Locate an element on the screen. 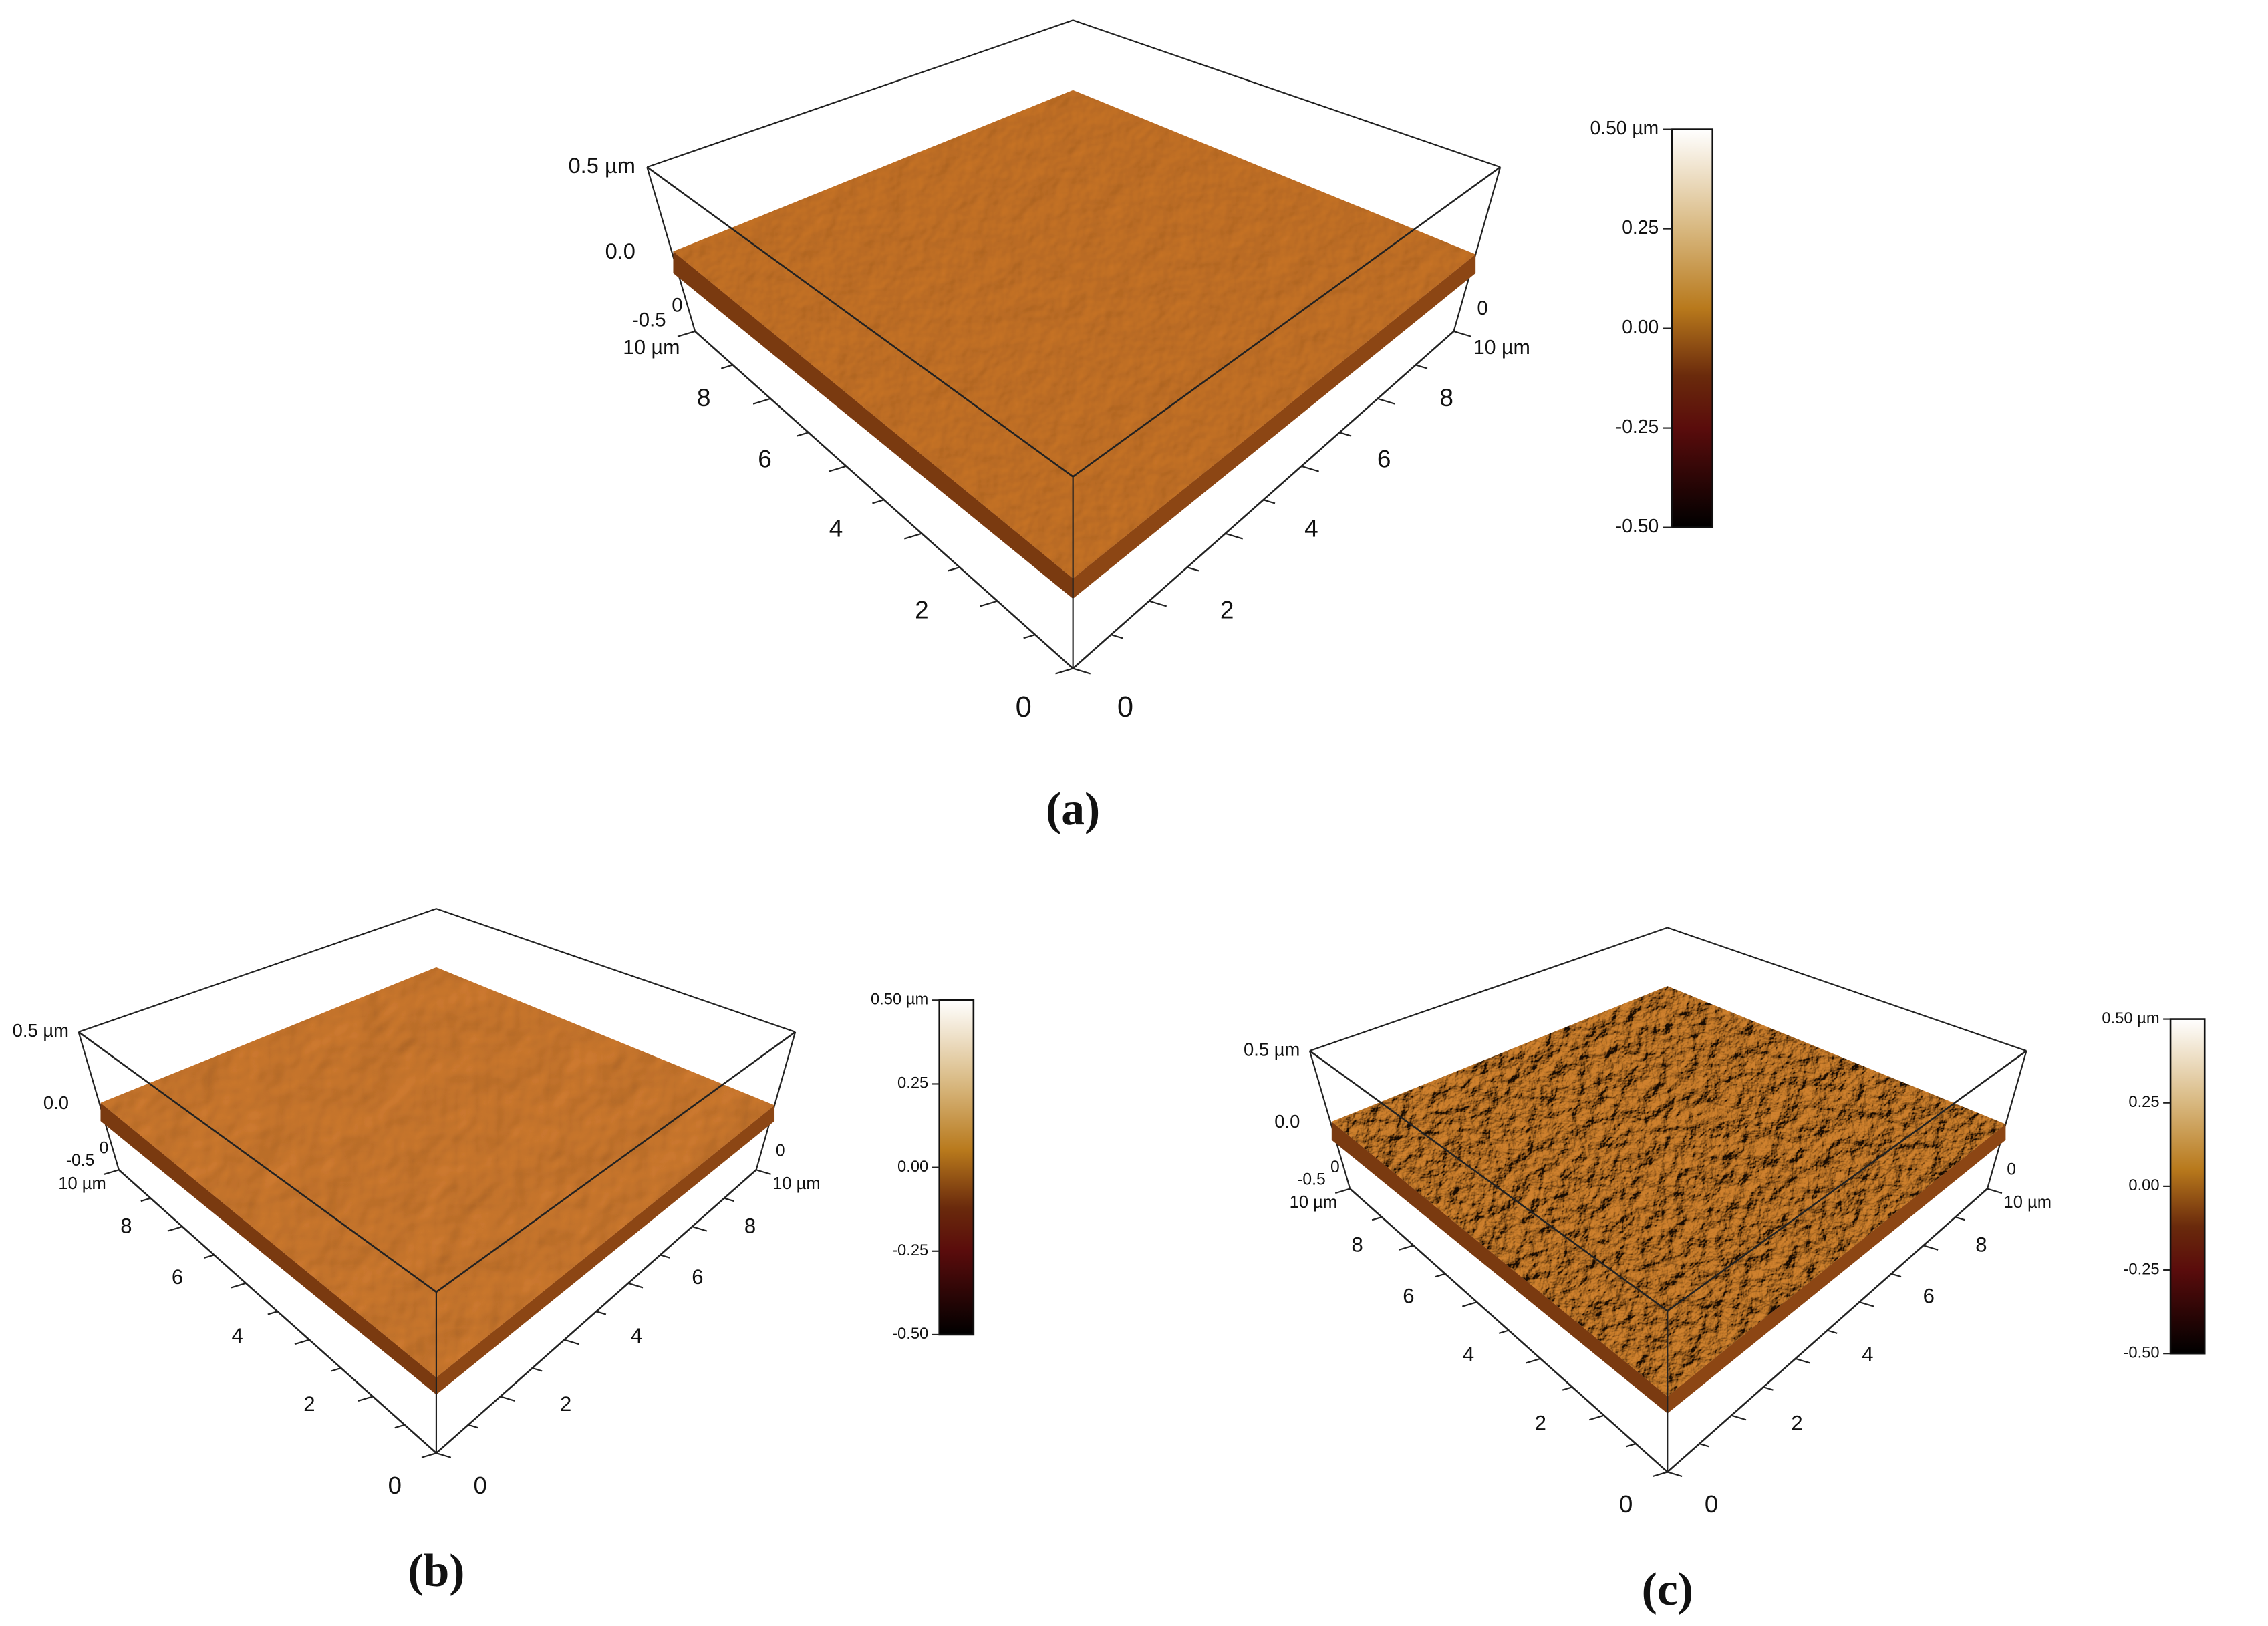 This screenshot has height=1626, width=2268. colorbar-tick-label: -0.50 is located at coordinates (910, 1334).